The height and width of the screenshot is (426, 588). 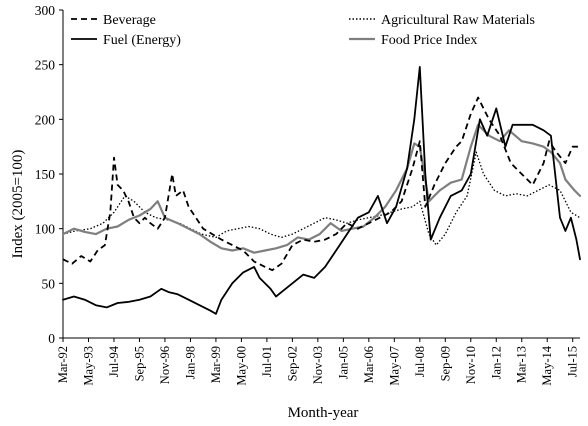 What do you see at coordinates (63, 364) in the screenshot?
I see `x-tick-label: Mar-92` at bounding box center [63, 364].